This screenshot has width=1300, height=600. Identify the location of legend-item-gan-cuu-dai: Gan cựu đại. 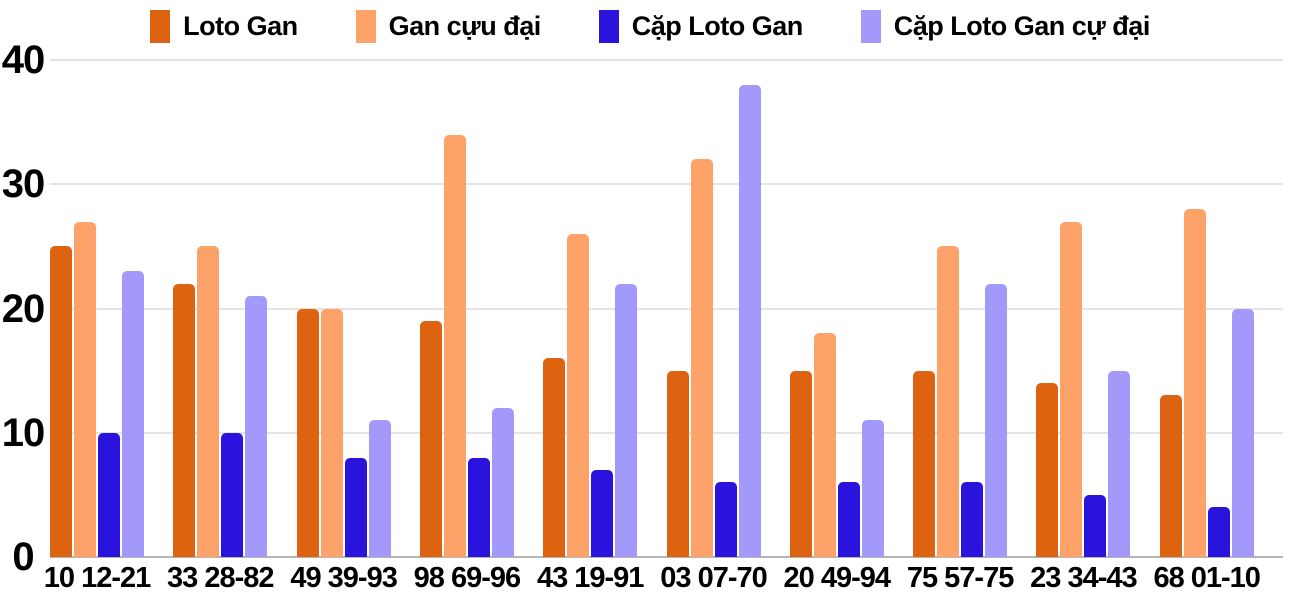
(448, 26).